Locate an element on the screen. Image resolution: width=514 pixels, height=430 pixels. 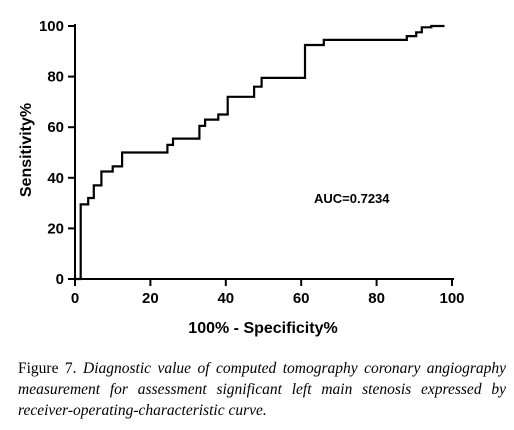
x-tick-label: 60 is located at coordinates (301, 298).